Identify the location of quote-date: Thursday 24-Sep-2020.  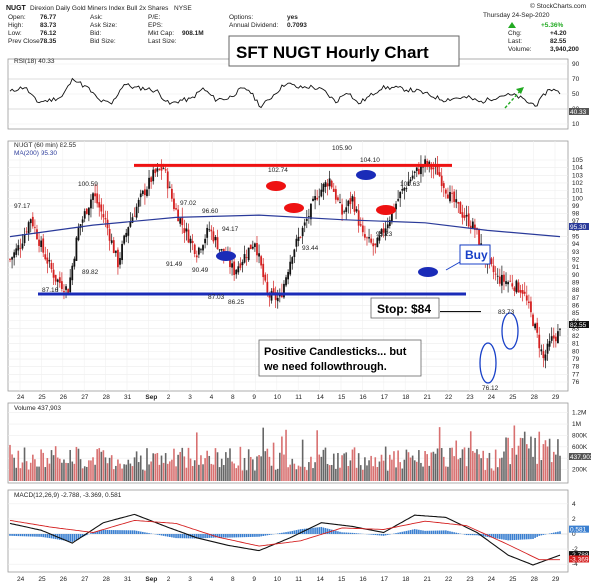
(516, 15).